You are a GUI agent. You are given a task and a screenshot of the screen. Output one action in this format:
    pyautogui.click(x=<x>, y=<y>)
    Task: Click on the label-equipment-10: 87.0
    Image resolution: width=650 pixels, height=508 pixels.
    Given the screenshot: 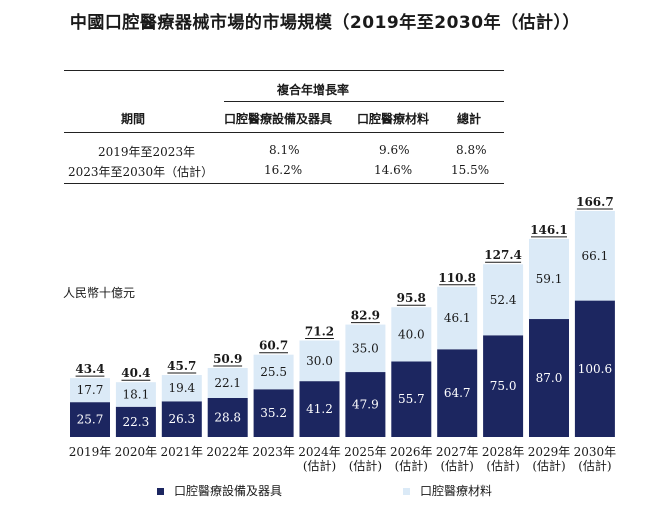 What is the action you would take?
    pyautogui.click(x=549, y=378)
    